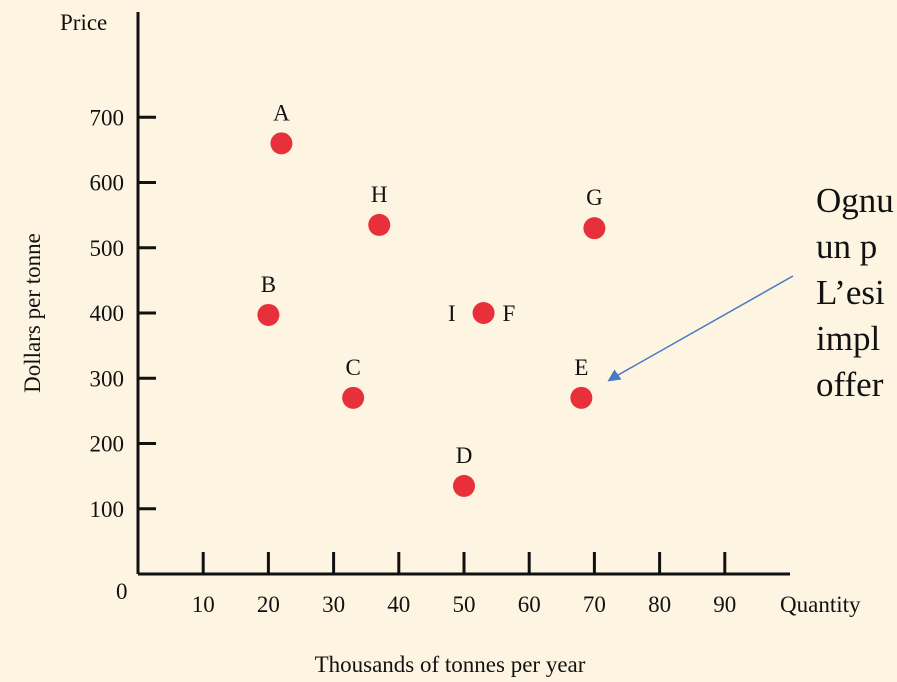 Image resolution: width=897 pixels, height=682 pixels. Describe the element at coordinates (483, 313) in the screenshot. I see `data-point-f` at that location.